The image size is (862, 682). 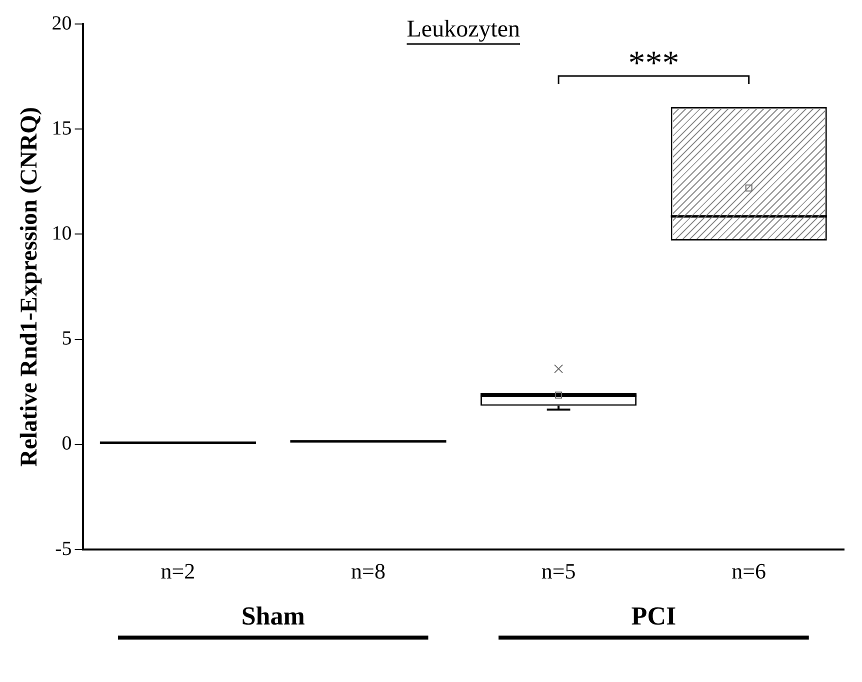 What do you see at coordinates (63, 549) in the screenshot?
I see `y-tick-label: -5` at bounding box center [63, 549].